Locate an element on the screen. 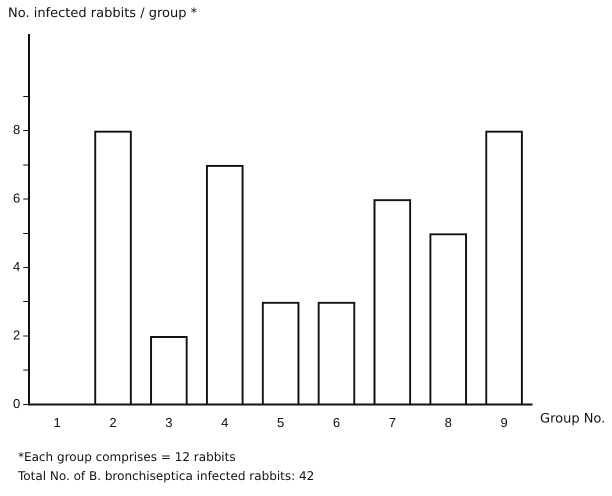 The image size is (612, 496). text: Total No. of B. bronchiseptica infected rabbits: 42 is located at coordinates (166, 476).